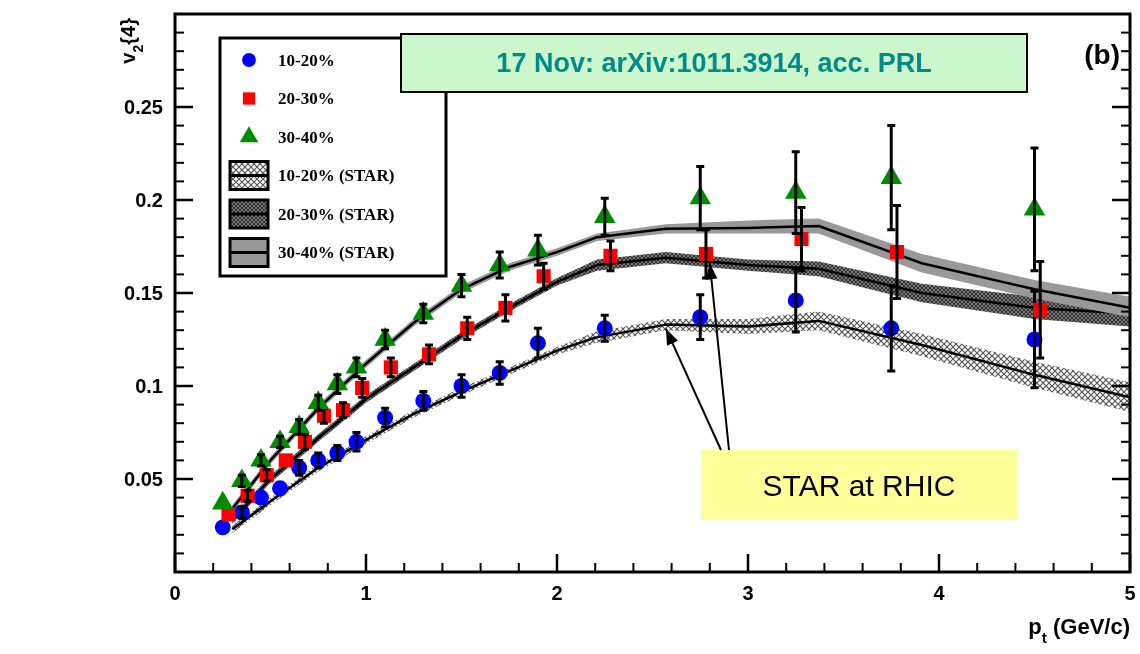  What do you see at coordinates (366, 593) in the screenshot?
I see `x-tick-label: 1` at bounding box center [366, 593].